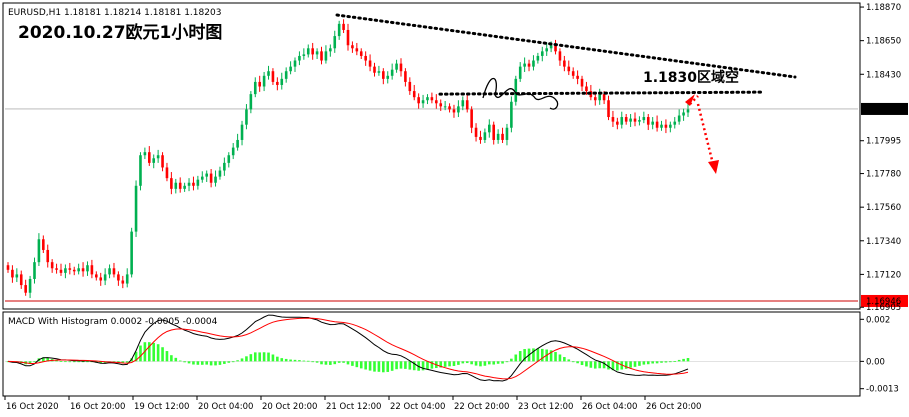  Describe the element at coordinates (690, 100) in the screenshot. I see `arrow-head-up` at that location.